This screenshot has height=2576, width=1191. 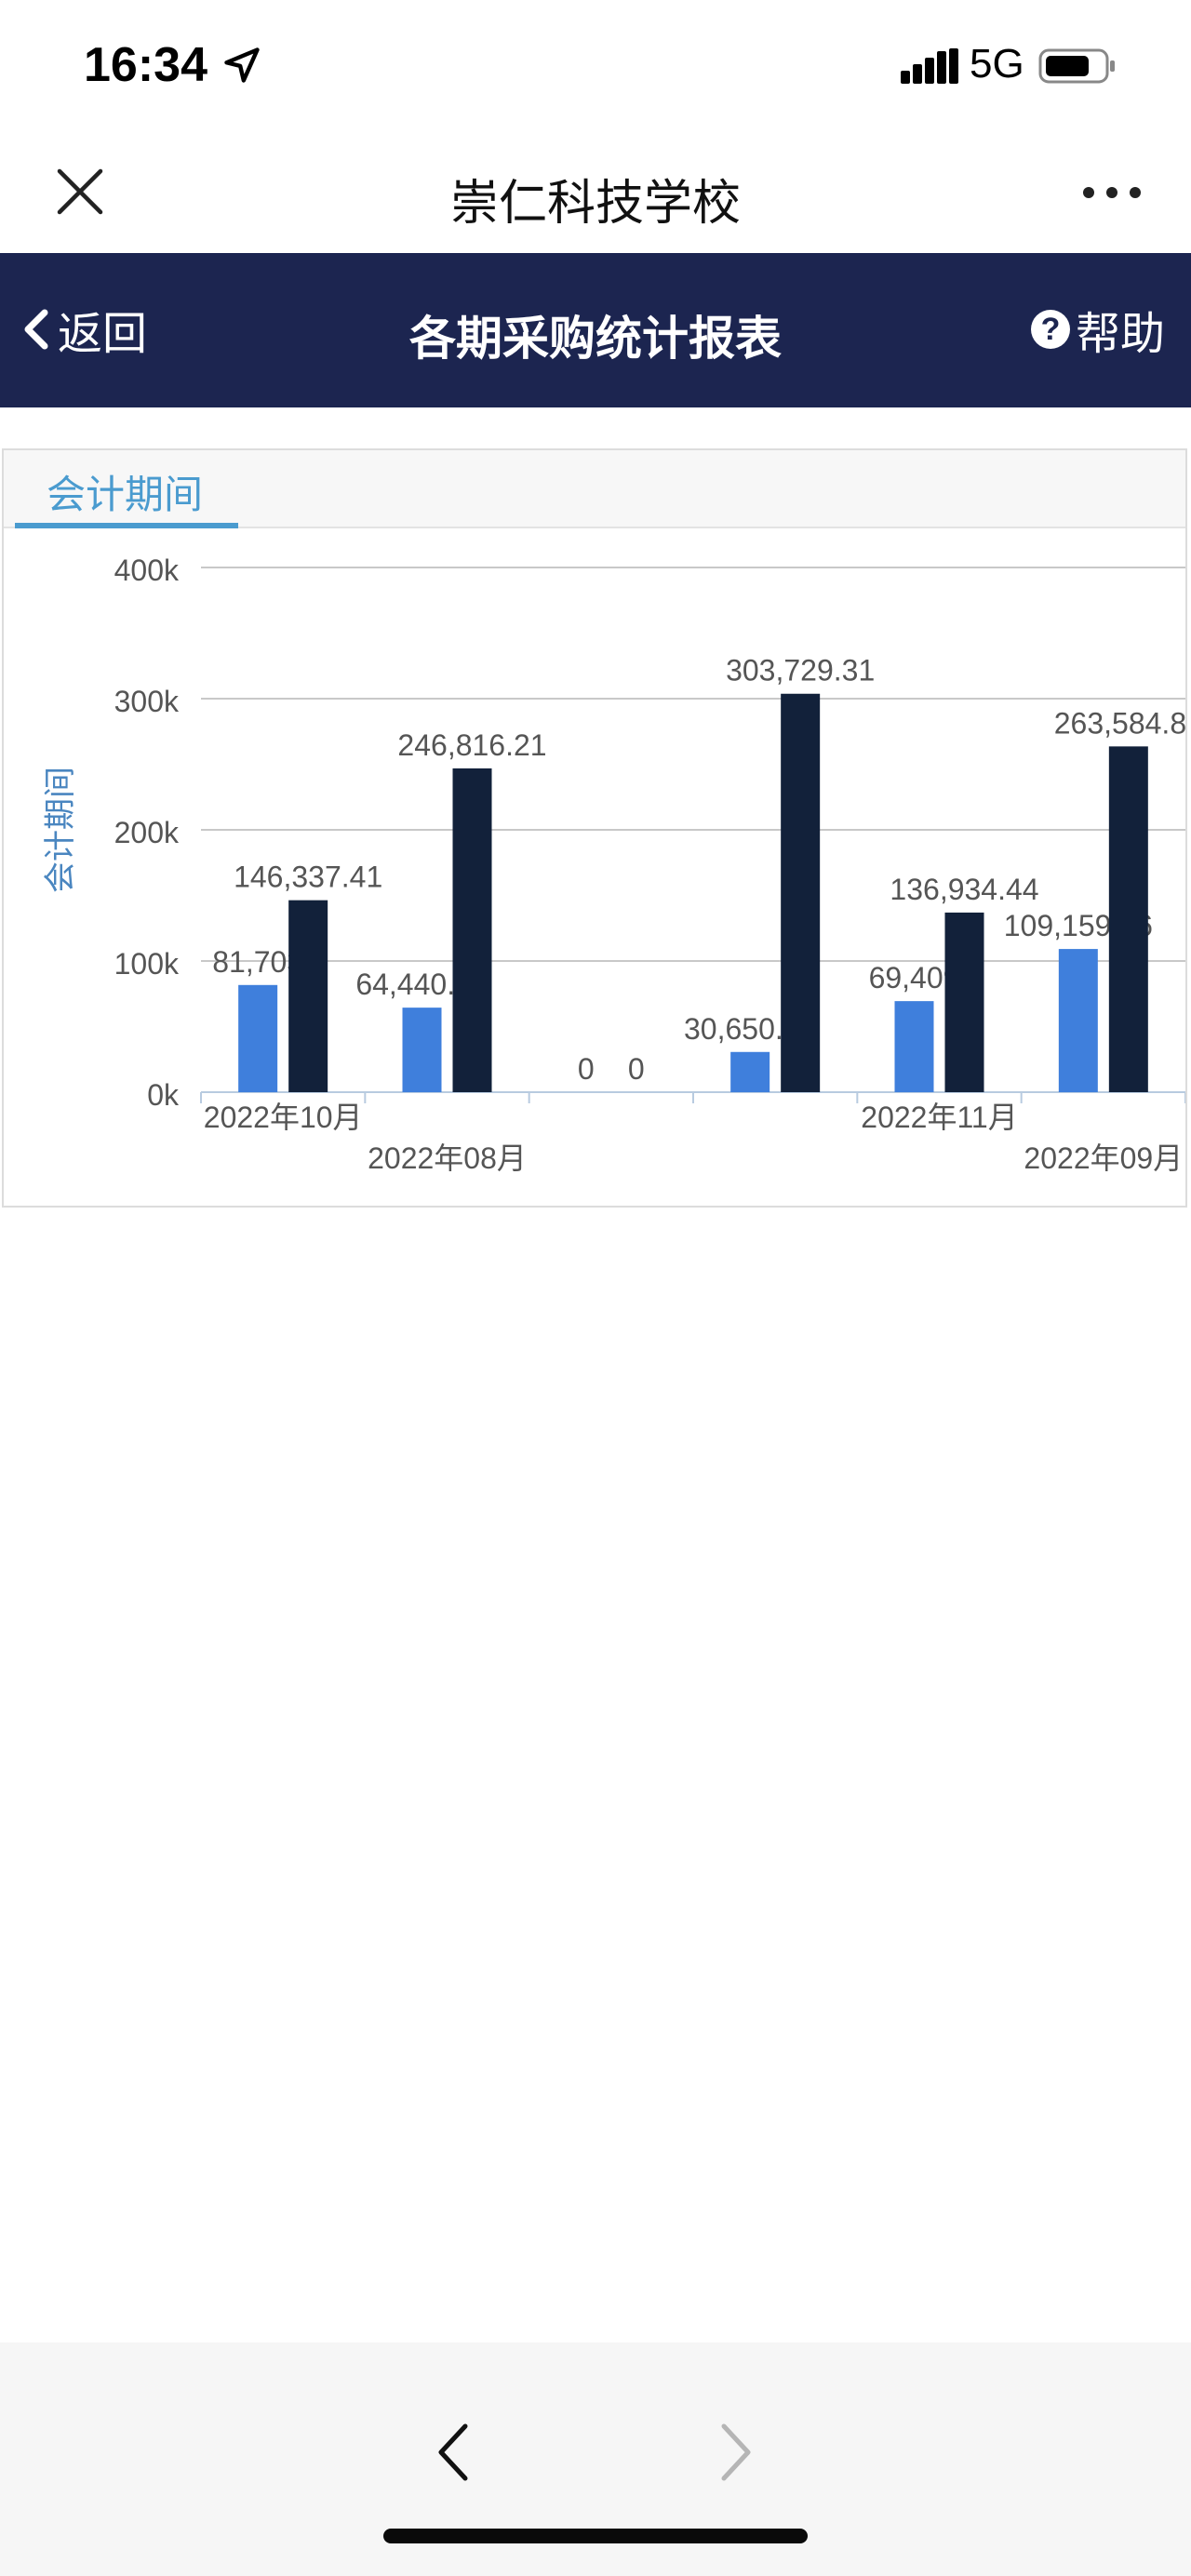 I want to click on help-button: ? 帮助, so click(x=1098, y=330).